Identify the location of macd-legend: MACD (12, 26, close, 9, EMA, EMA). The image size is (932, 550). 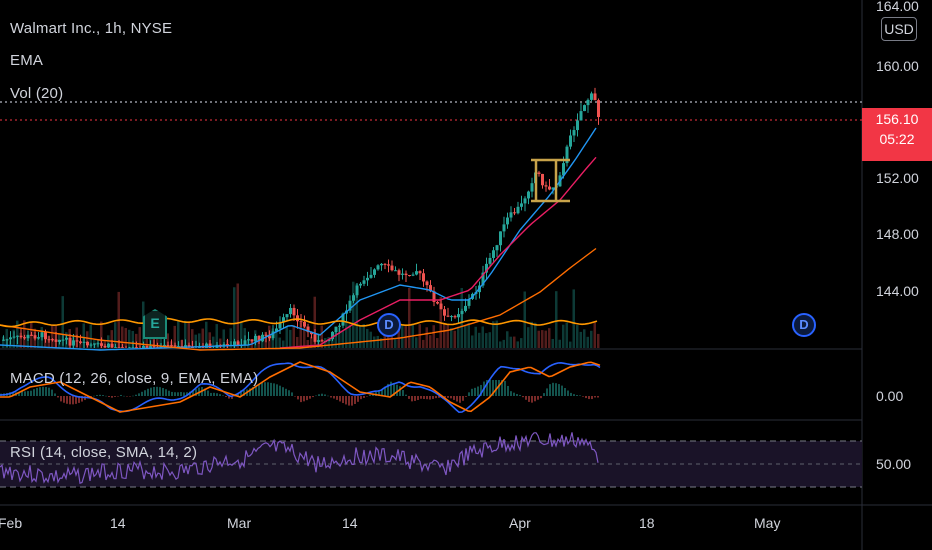
(134, 378).